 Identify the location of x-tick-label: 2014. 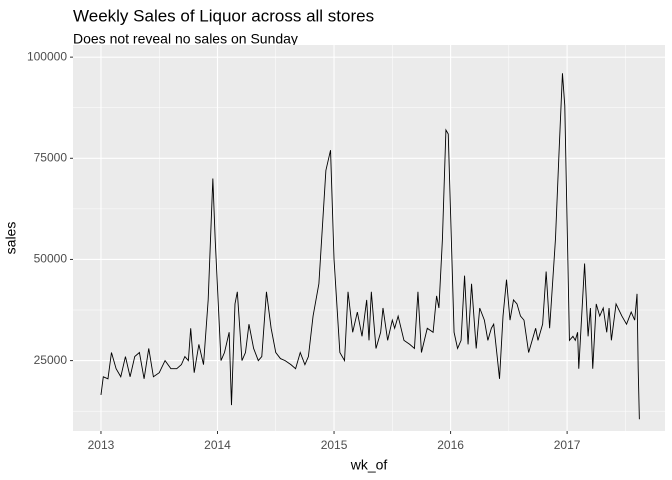
(217, 445).